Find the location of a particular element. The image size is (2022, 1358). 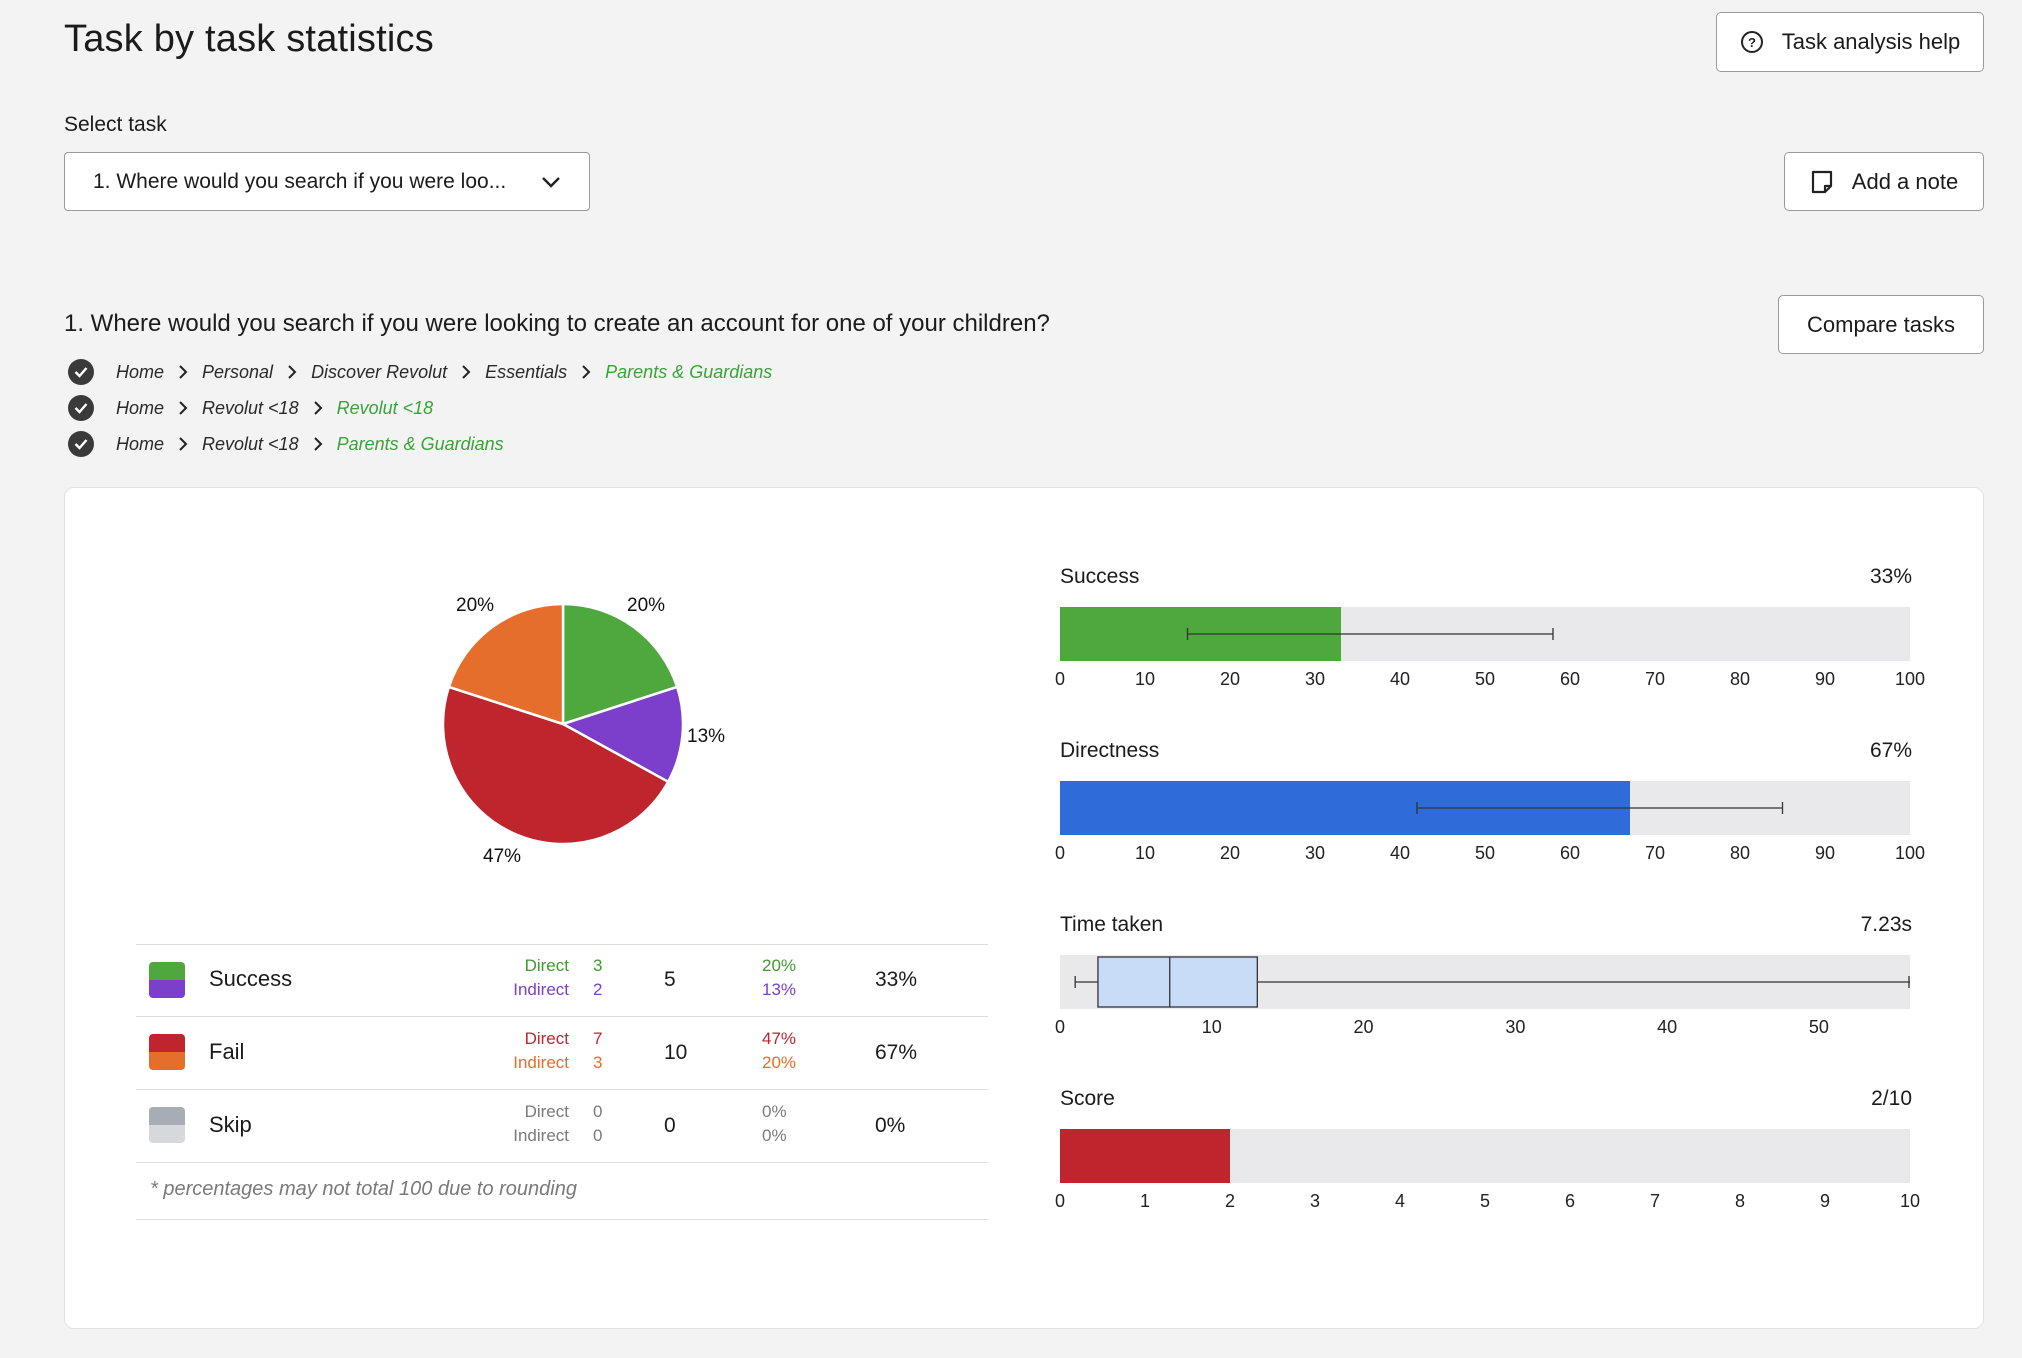

axis-tick-label: 8 is located at coordinates (1740, 1201).